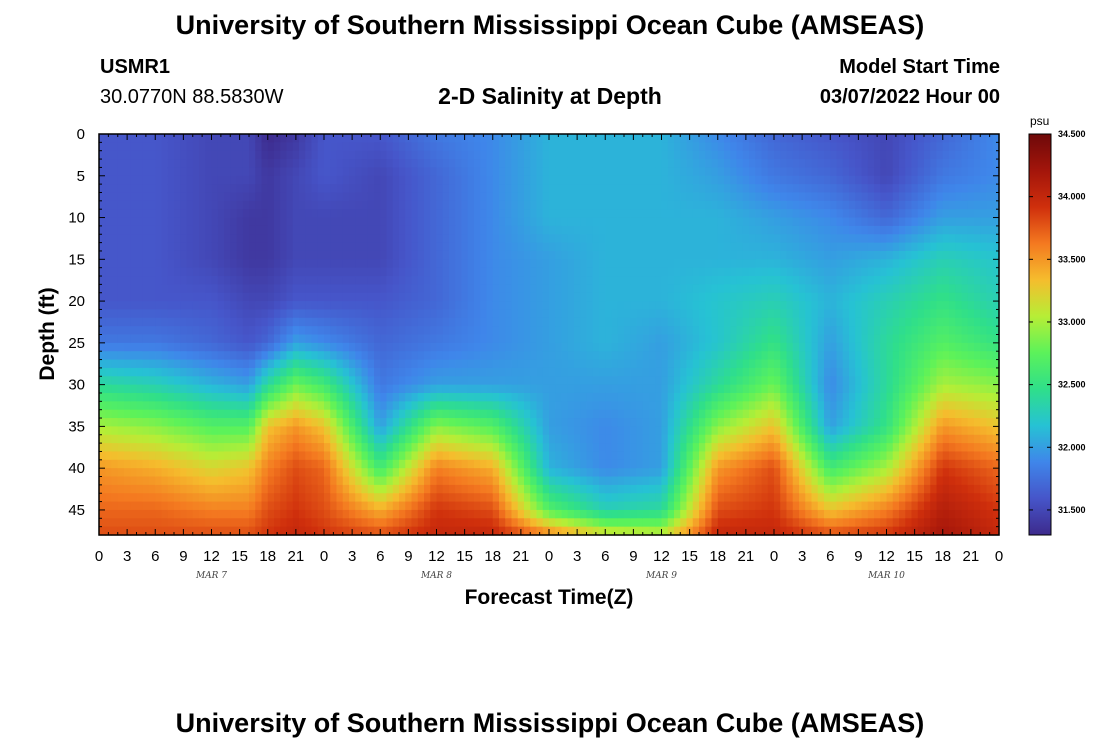 The image size is (1100, 750). I want to click on model-start-label: Model Start Time, so click(919, 67).